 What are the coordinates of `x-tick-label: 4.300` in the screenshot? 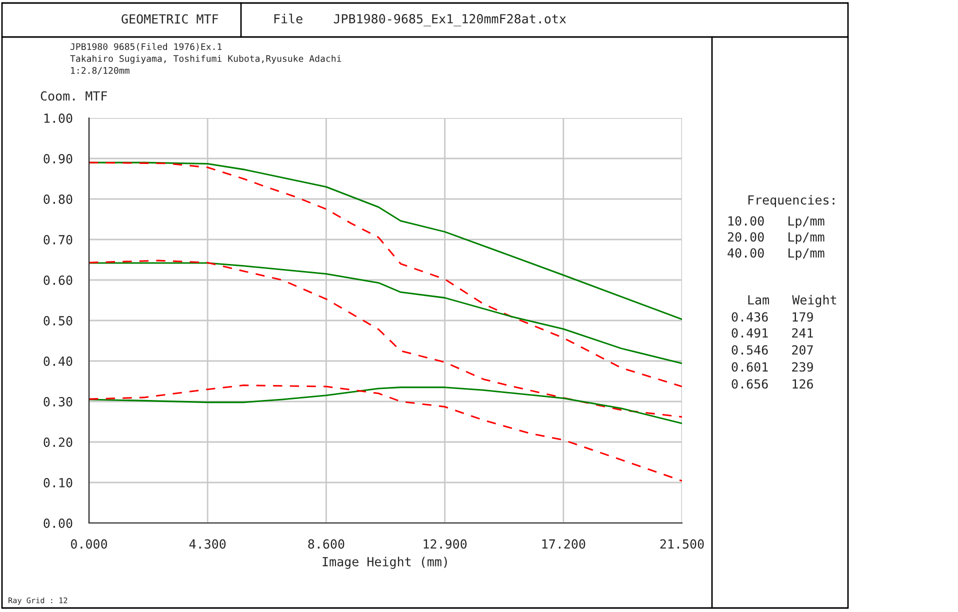 It's located at (207, 544).